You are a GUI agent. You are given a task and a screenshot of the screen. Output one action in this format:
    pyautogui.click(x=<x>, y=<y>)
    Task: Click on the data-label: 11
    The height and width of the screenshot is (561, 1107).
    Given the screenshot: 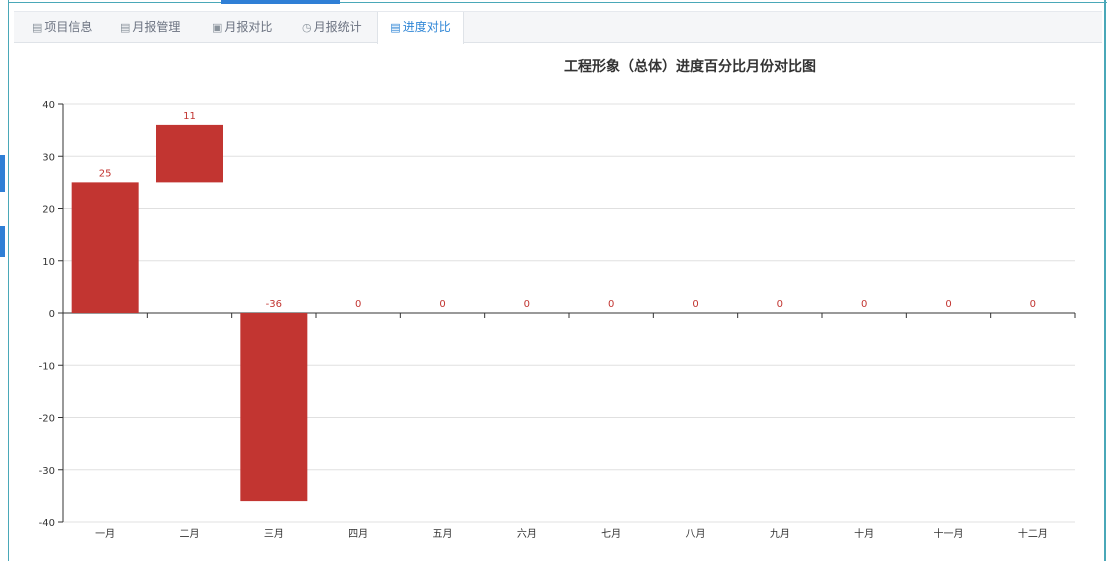 What is the action you would take?
    pyautogui.click(x=189, y=116)
    